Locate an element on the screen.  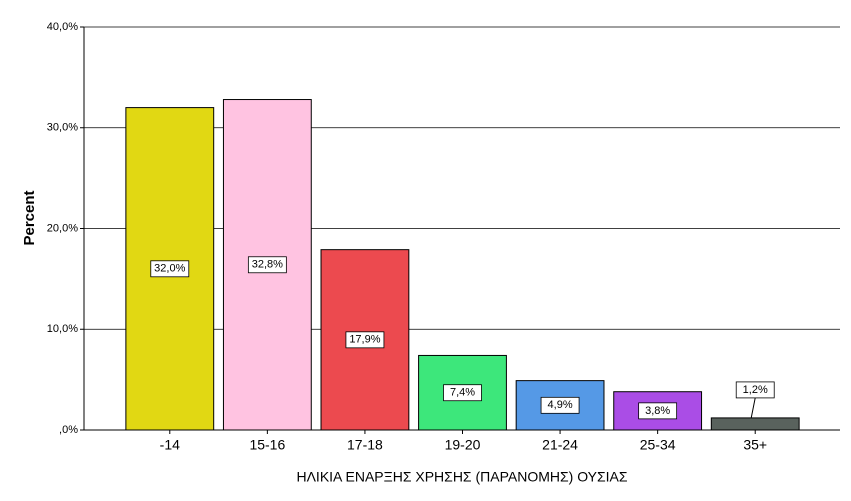
value-label: 32,0% is located at coordinates (169, 269).